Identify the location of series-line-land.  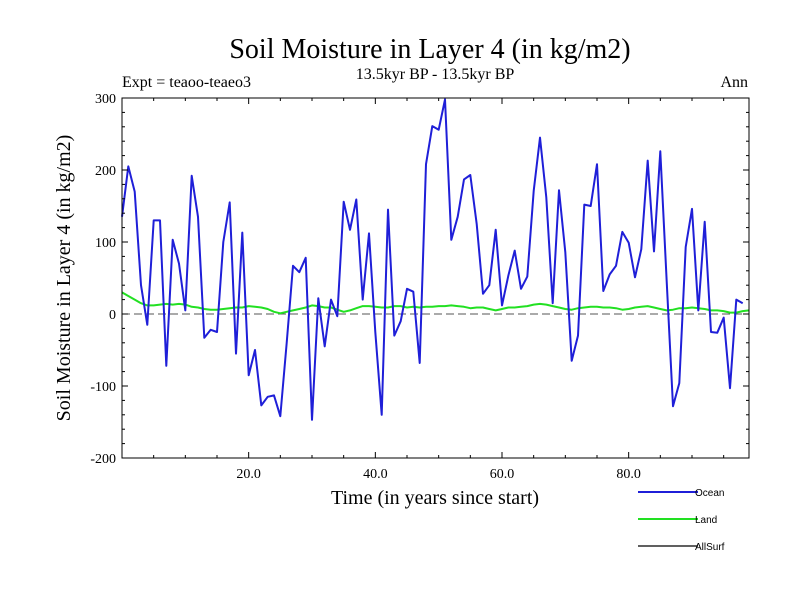
(435, 303).